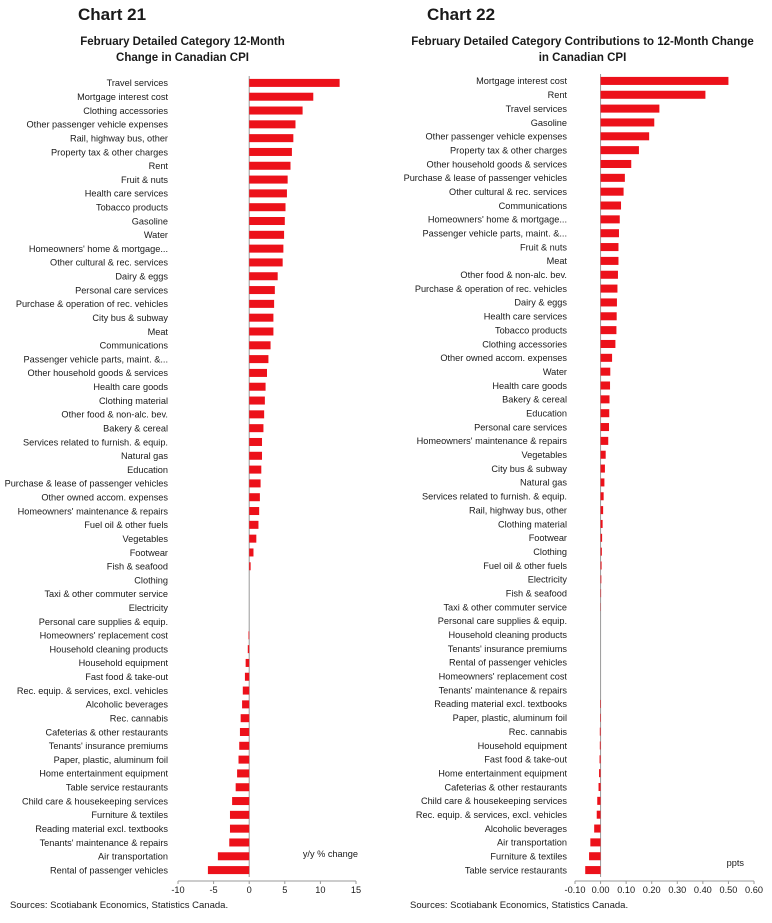 This screenshot has height=923, width=772. Describe the element at coordinates (497, 137) in the screenshot. I see `c22-category-label: Other passenger vehicle expenses` at that location.